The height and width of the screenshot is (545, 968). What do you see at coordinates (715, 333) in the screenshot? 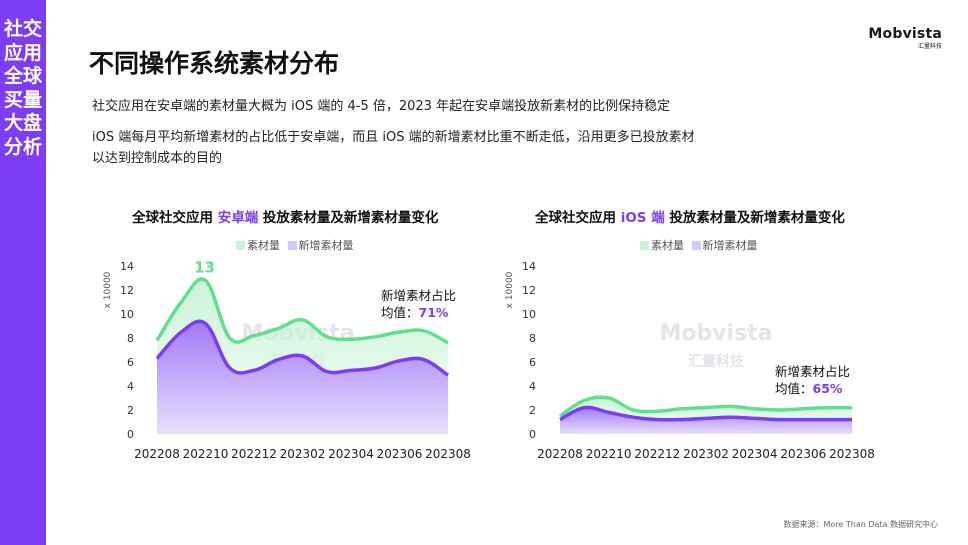
I see `logo-watermark: Mobvista` at bounding box center [715, 333].